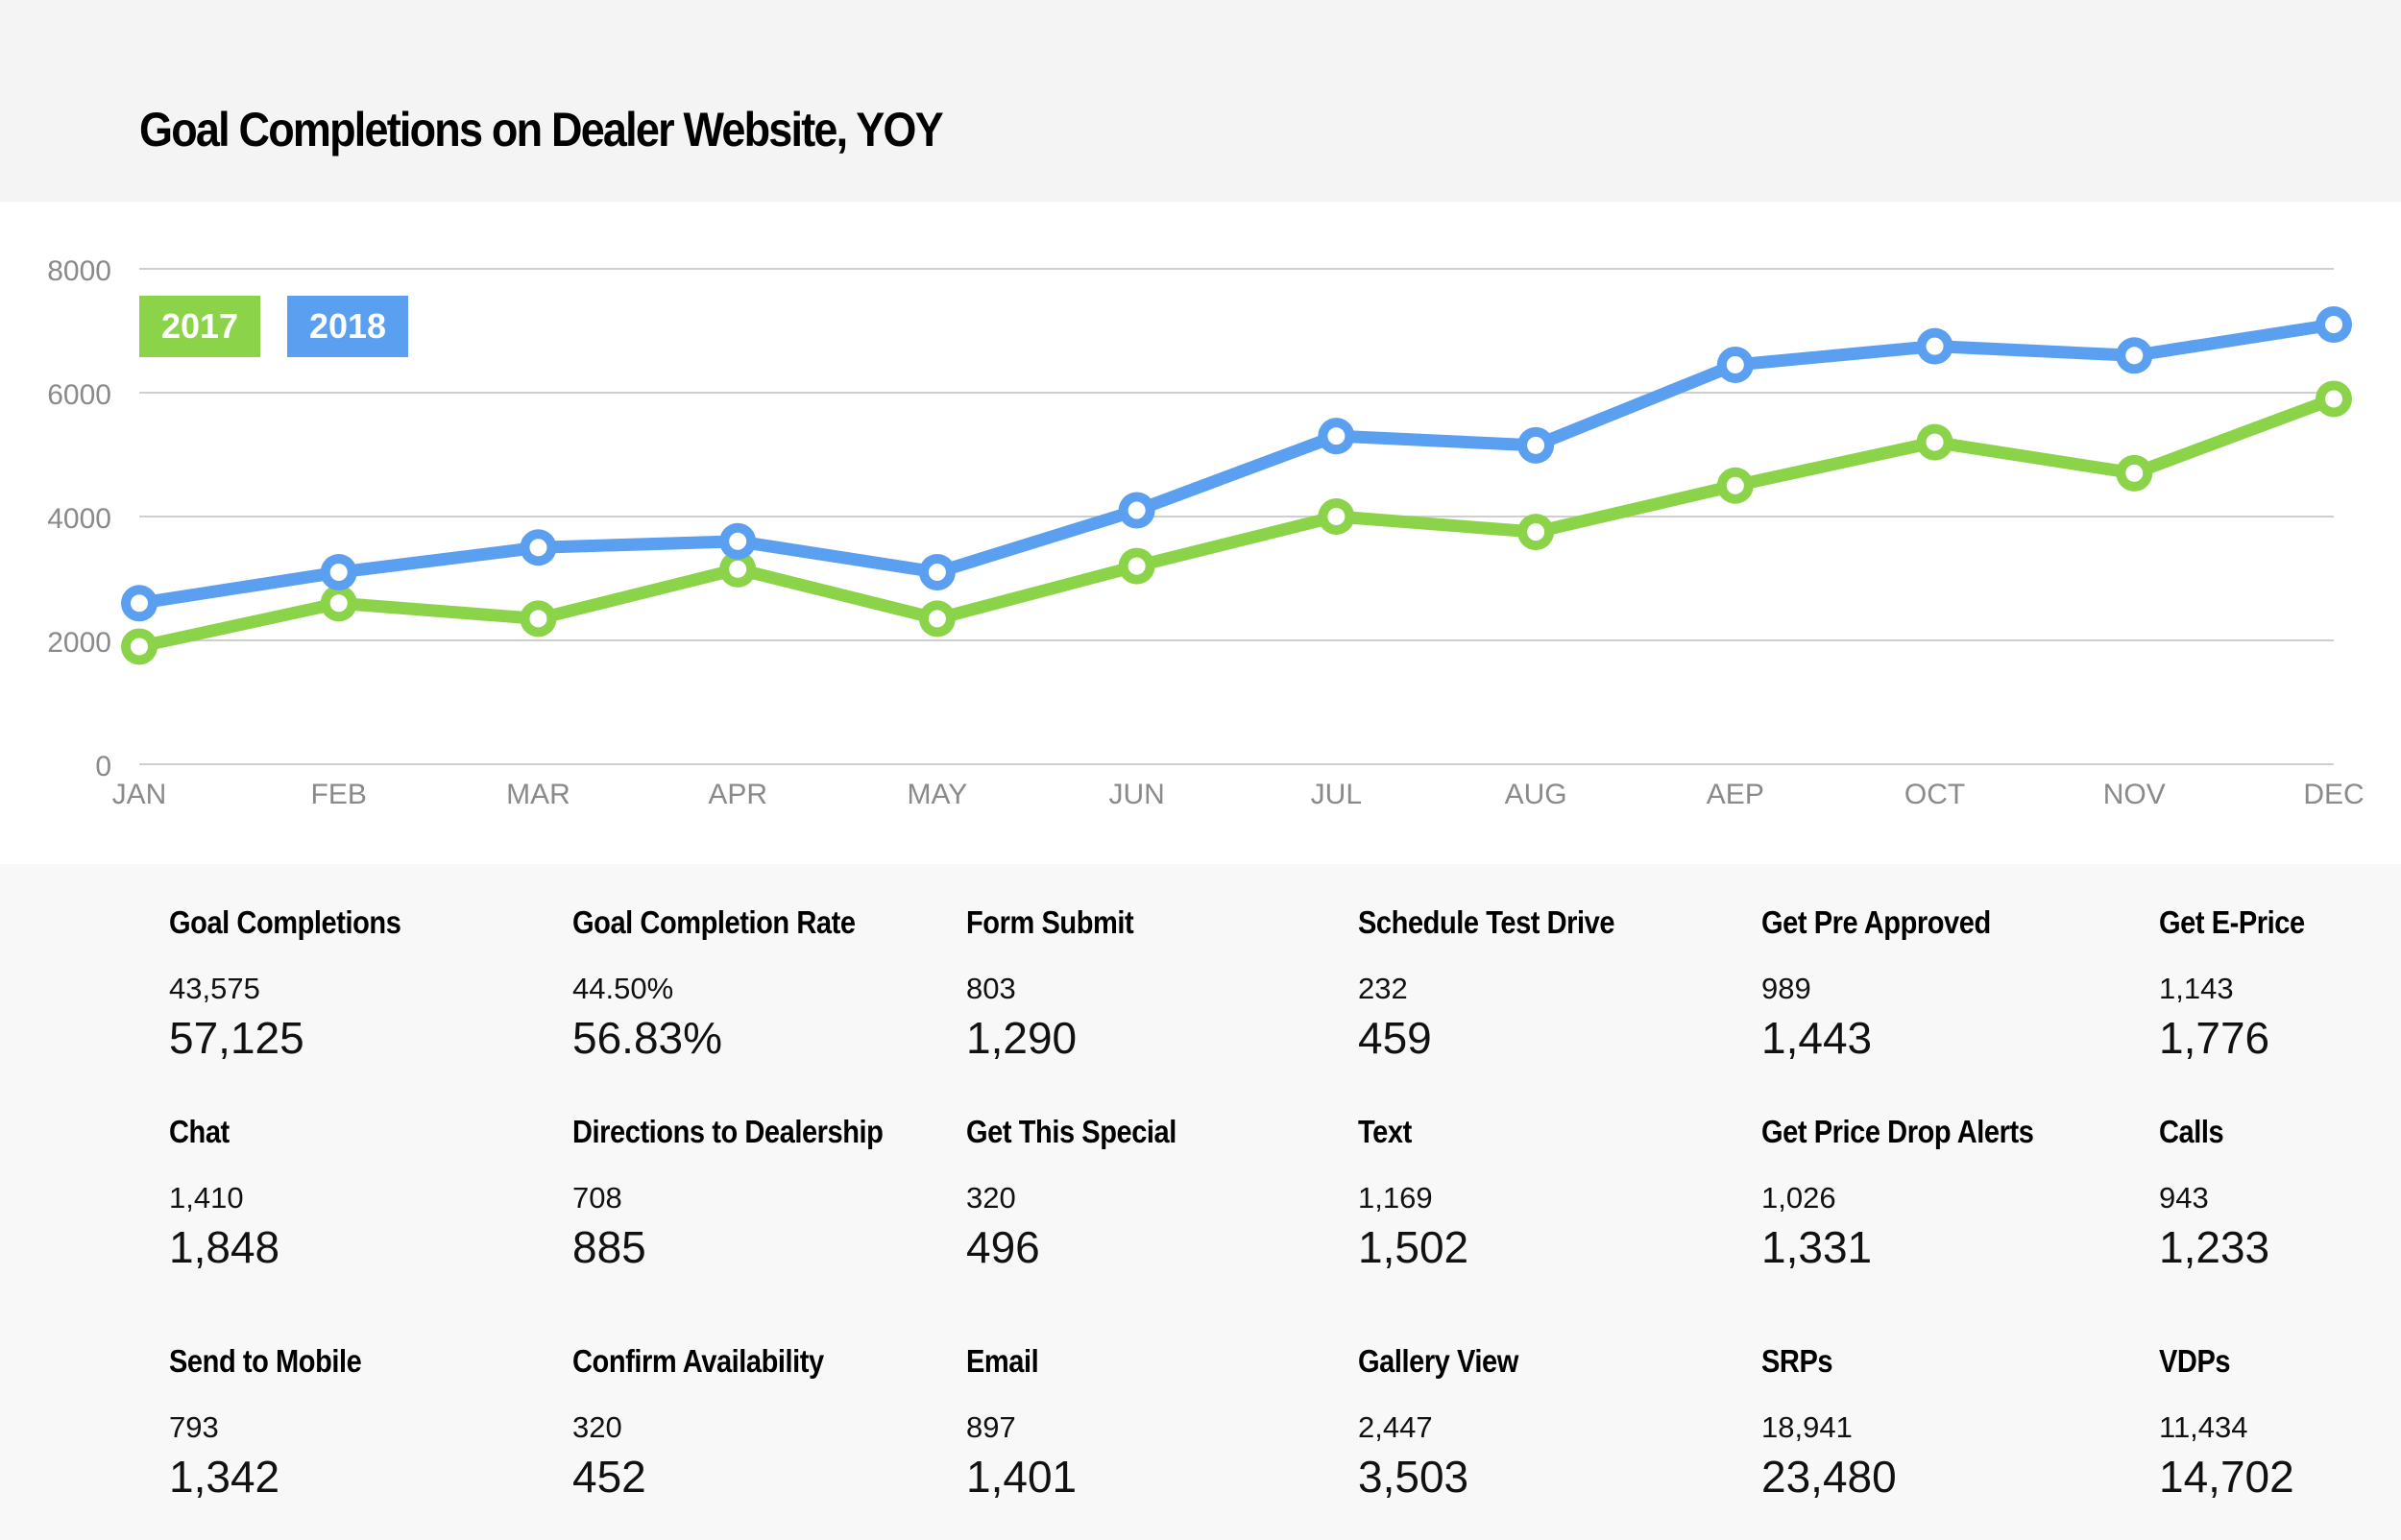  What do you see at coordinates (207, 1198) in the screenshot?
I see `stat-prev: 1,410` at bounding box center [207, 1198].